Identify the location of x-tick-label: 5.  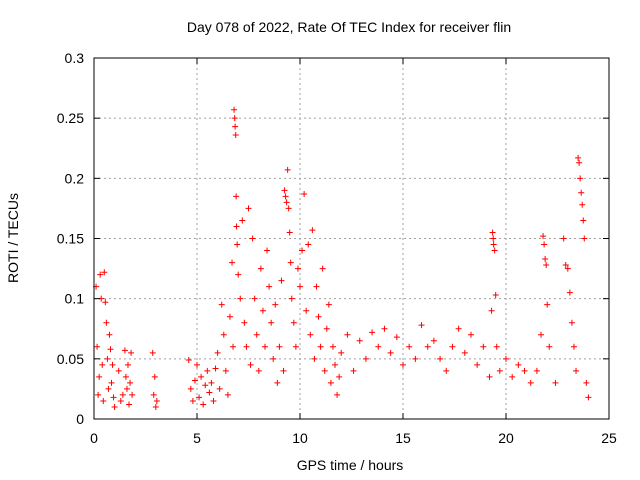
(197, 438).